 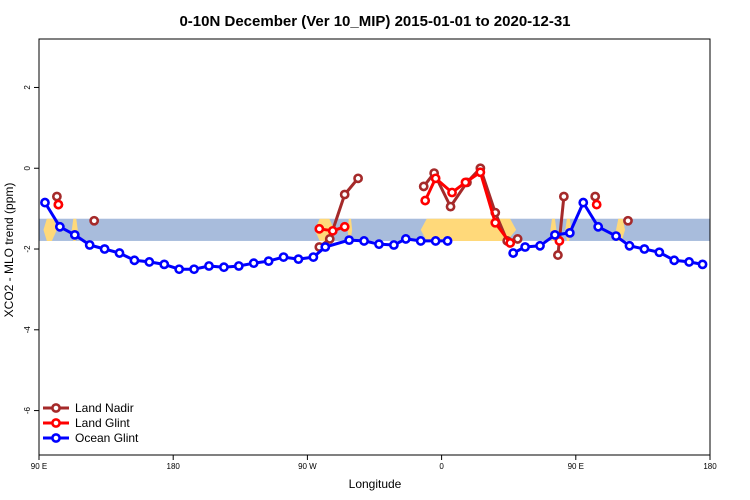 I want to click on y-axis-label: XCO2 - MLO trend (ppm), so click(x=9, y=250).